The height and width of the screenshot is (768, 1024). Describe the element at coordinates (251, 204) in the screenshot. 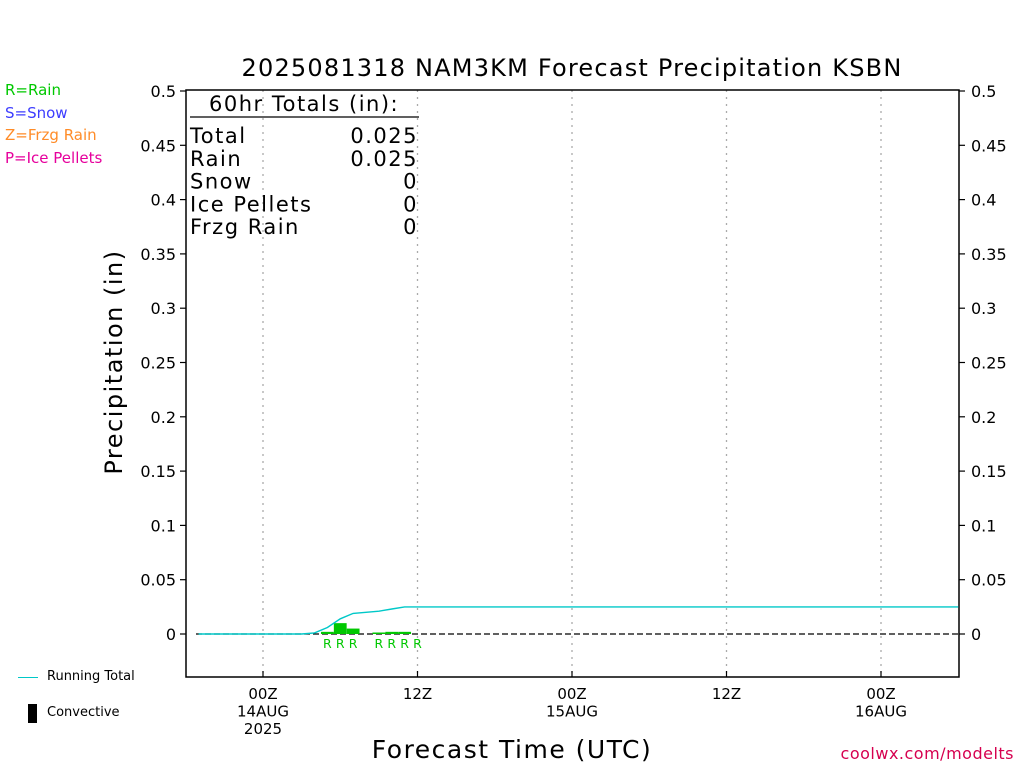

I see `totals-row-label-3: Ice Pellets` at that location.